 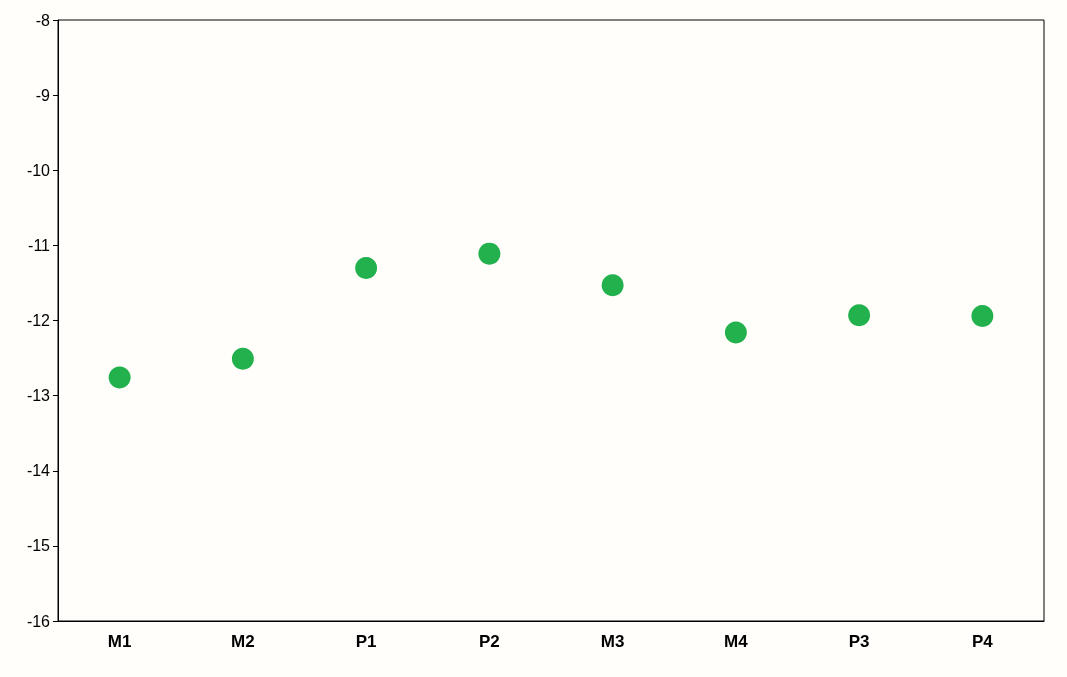 I want to click on x-tick-label: P3, so click(x=859, y=641).